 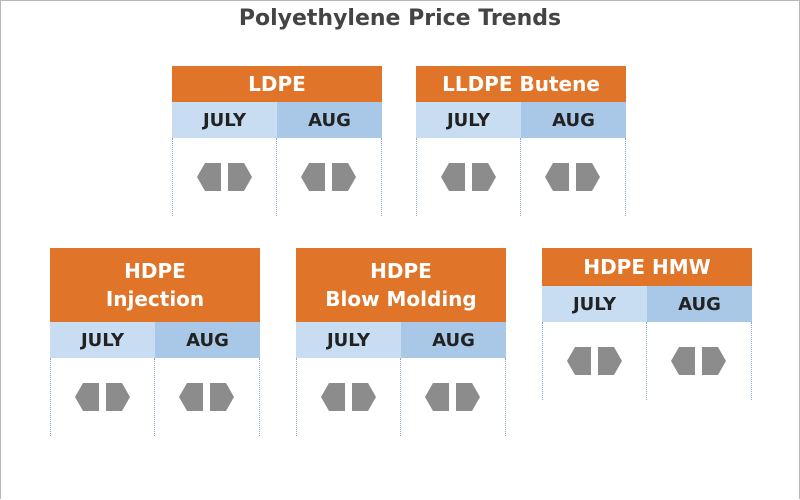 I want to click on price-card-hdpe-hmw: HDPE HMW JULY AUG, so click(x=647, y=324).